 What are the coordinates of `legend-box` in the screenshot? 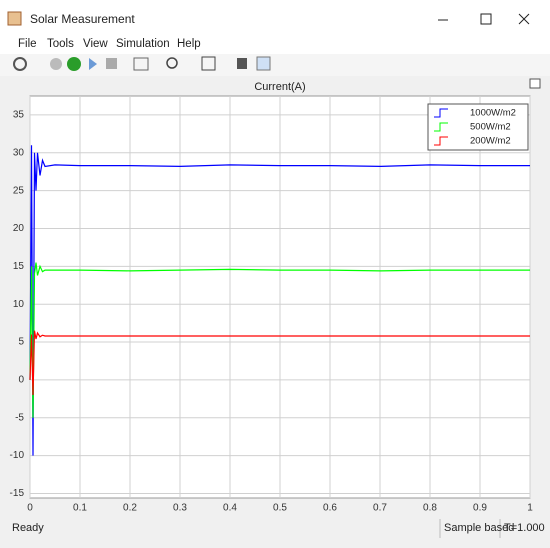 It's located at (478, 127).